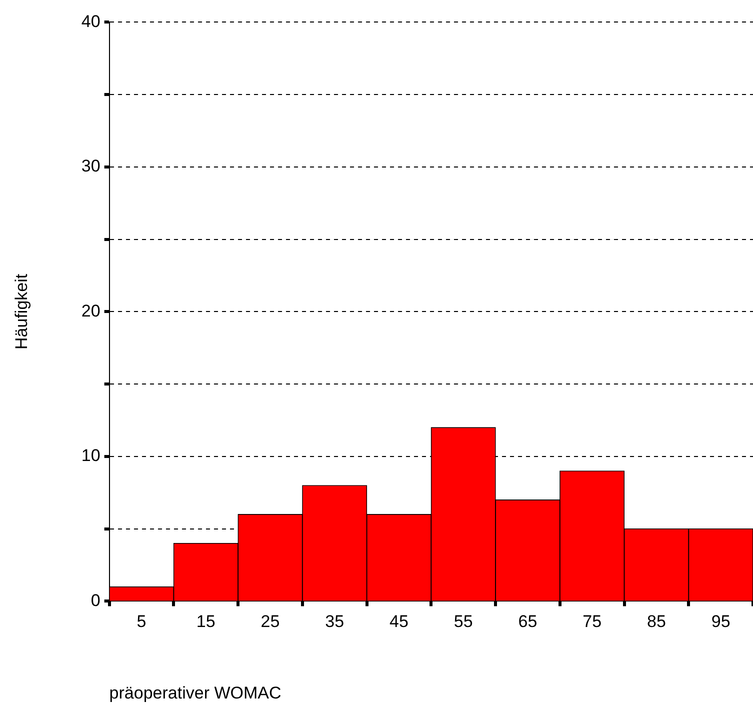 This screenshot has width=753, height=715. I want to click on x-tick-label: 55, so click(463, 622).